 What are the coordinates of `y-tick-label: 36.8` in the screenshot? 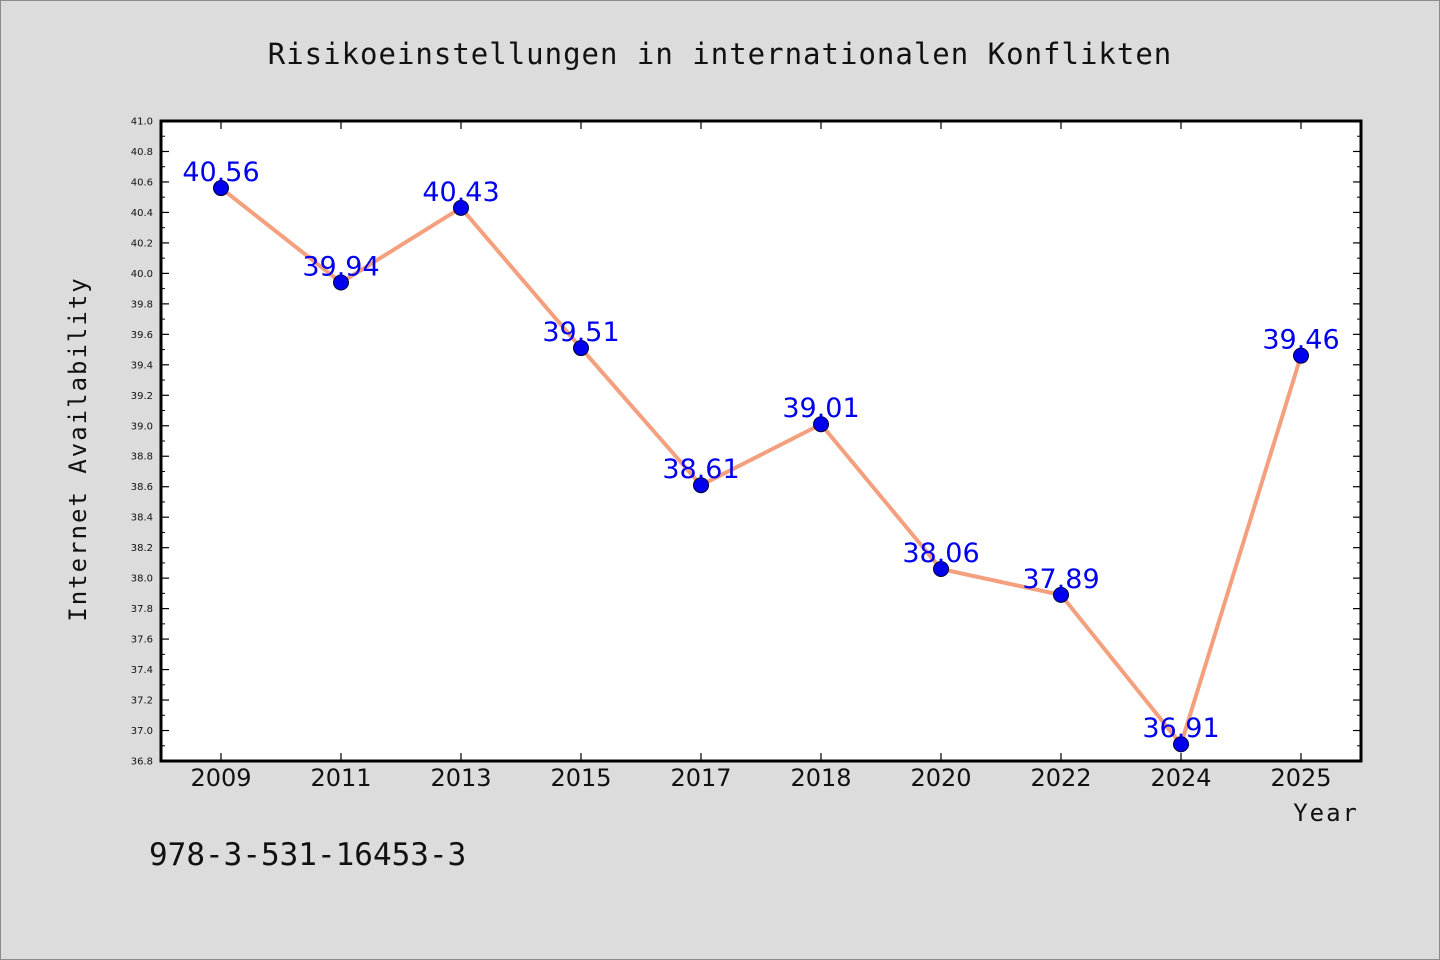 It's located at (142, 762).